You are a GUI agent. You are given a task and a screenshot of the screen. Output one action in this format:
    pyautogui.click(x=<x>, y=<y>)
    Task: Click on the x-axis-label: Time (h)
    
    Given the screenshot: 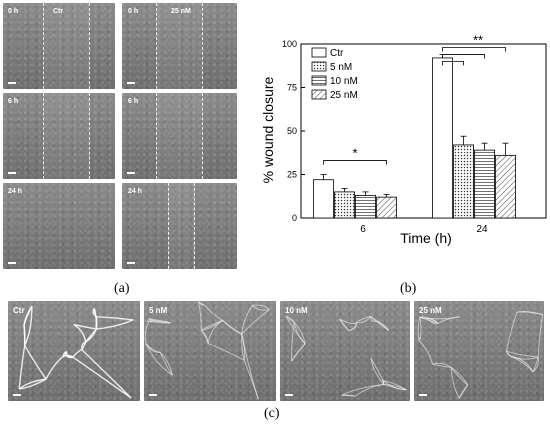 What is the action you would take?
    pyautogui.click(x=426, y=238)
    